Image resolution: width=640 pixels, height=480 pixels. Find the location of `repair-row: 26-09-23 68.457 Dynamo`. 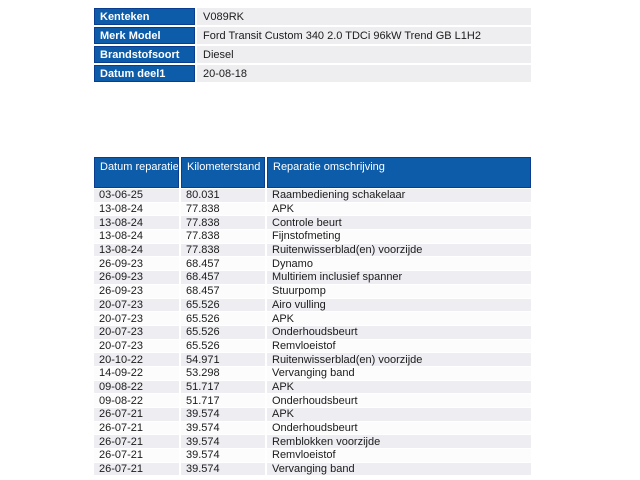

repair-row: 26-09-23 68.457 Dynamo is located at coordinates (312, 264).